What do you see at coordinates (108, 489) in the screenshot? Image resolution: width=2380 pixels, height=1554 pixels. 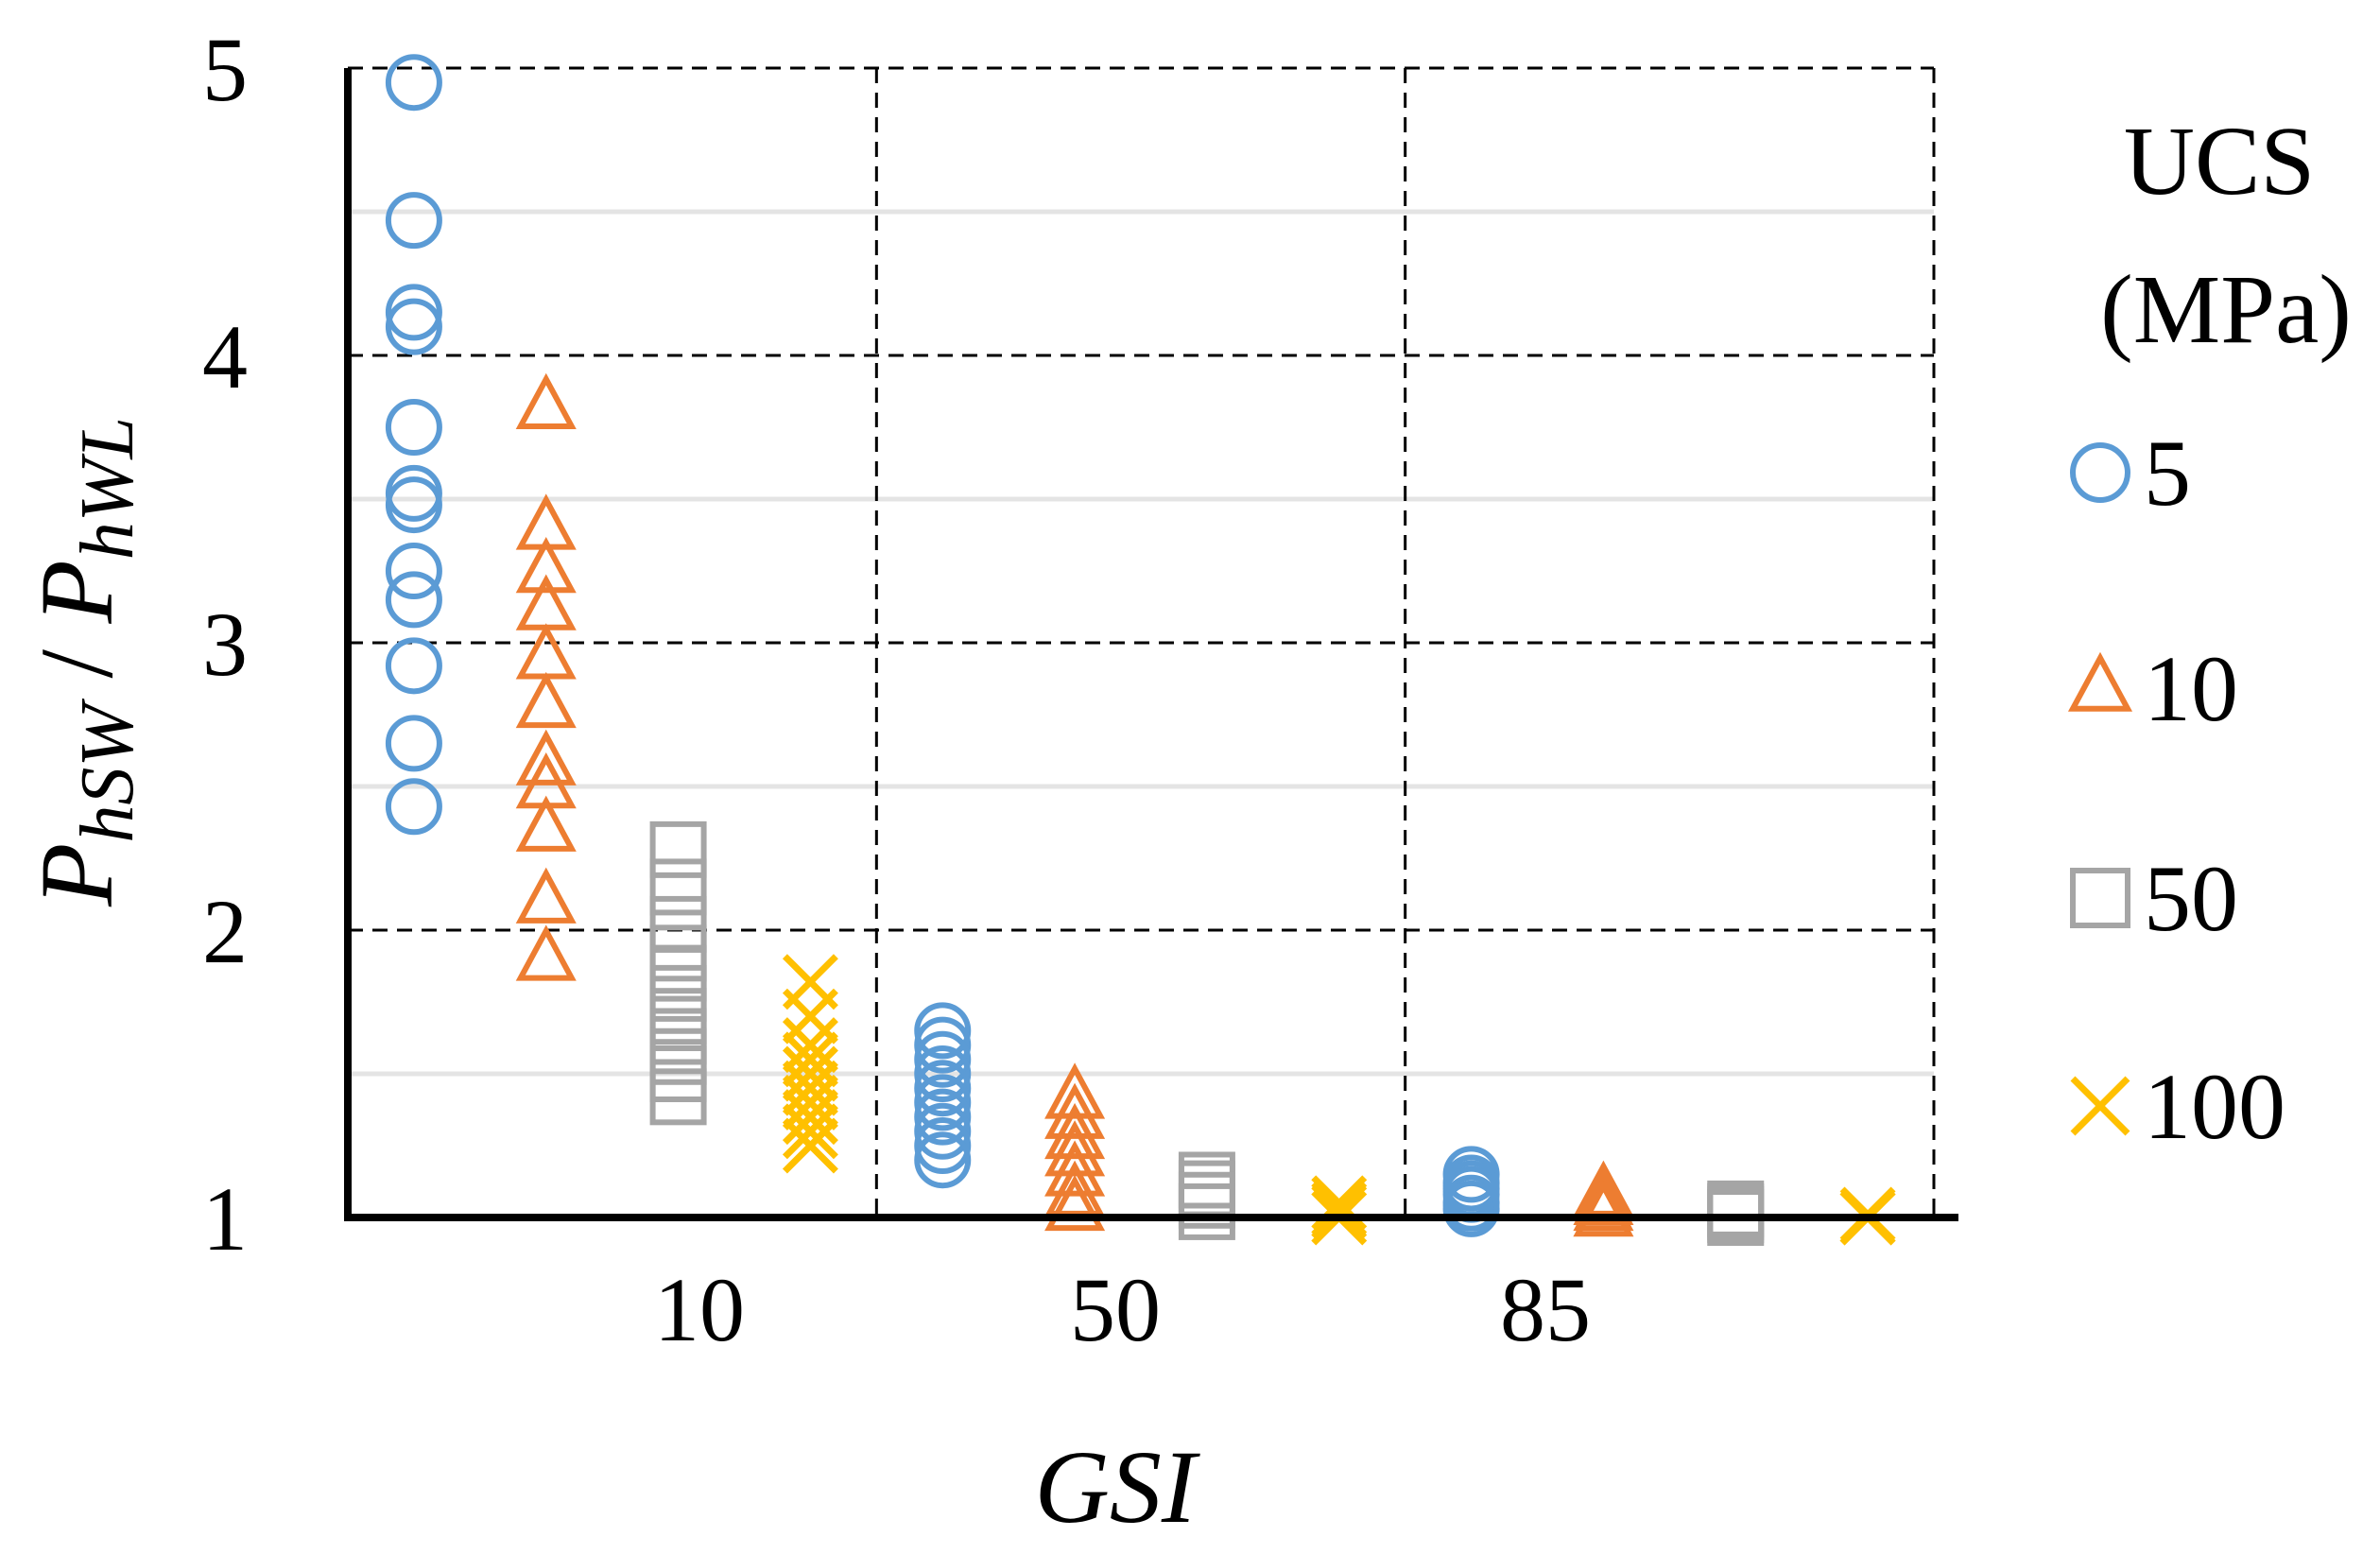 I see `y-title-sub2: hWL` at bounding box center [108, 489].